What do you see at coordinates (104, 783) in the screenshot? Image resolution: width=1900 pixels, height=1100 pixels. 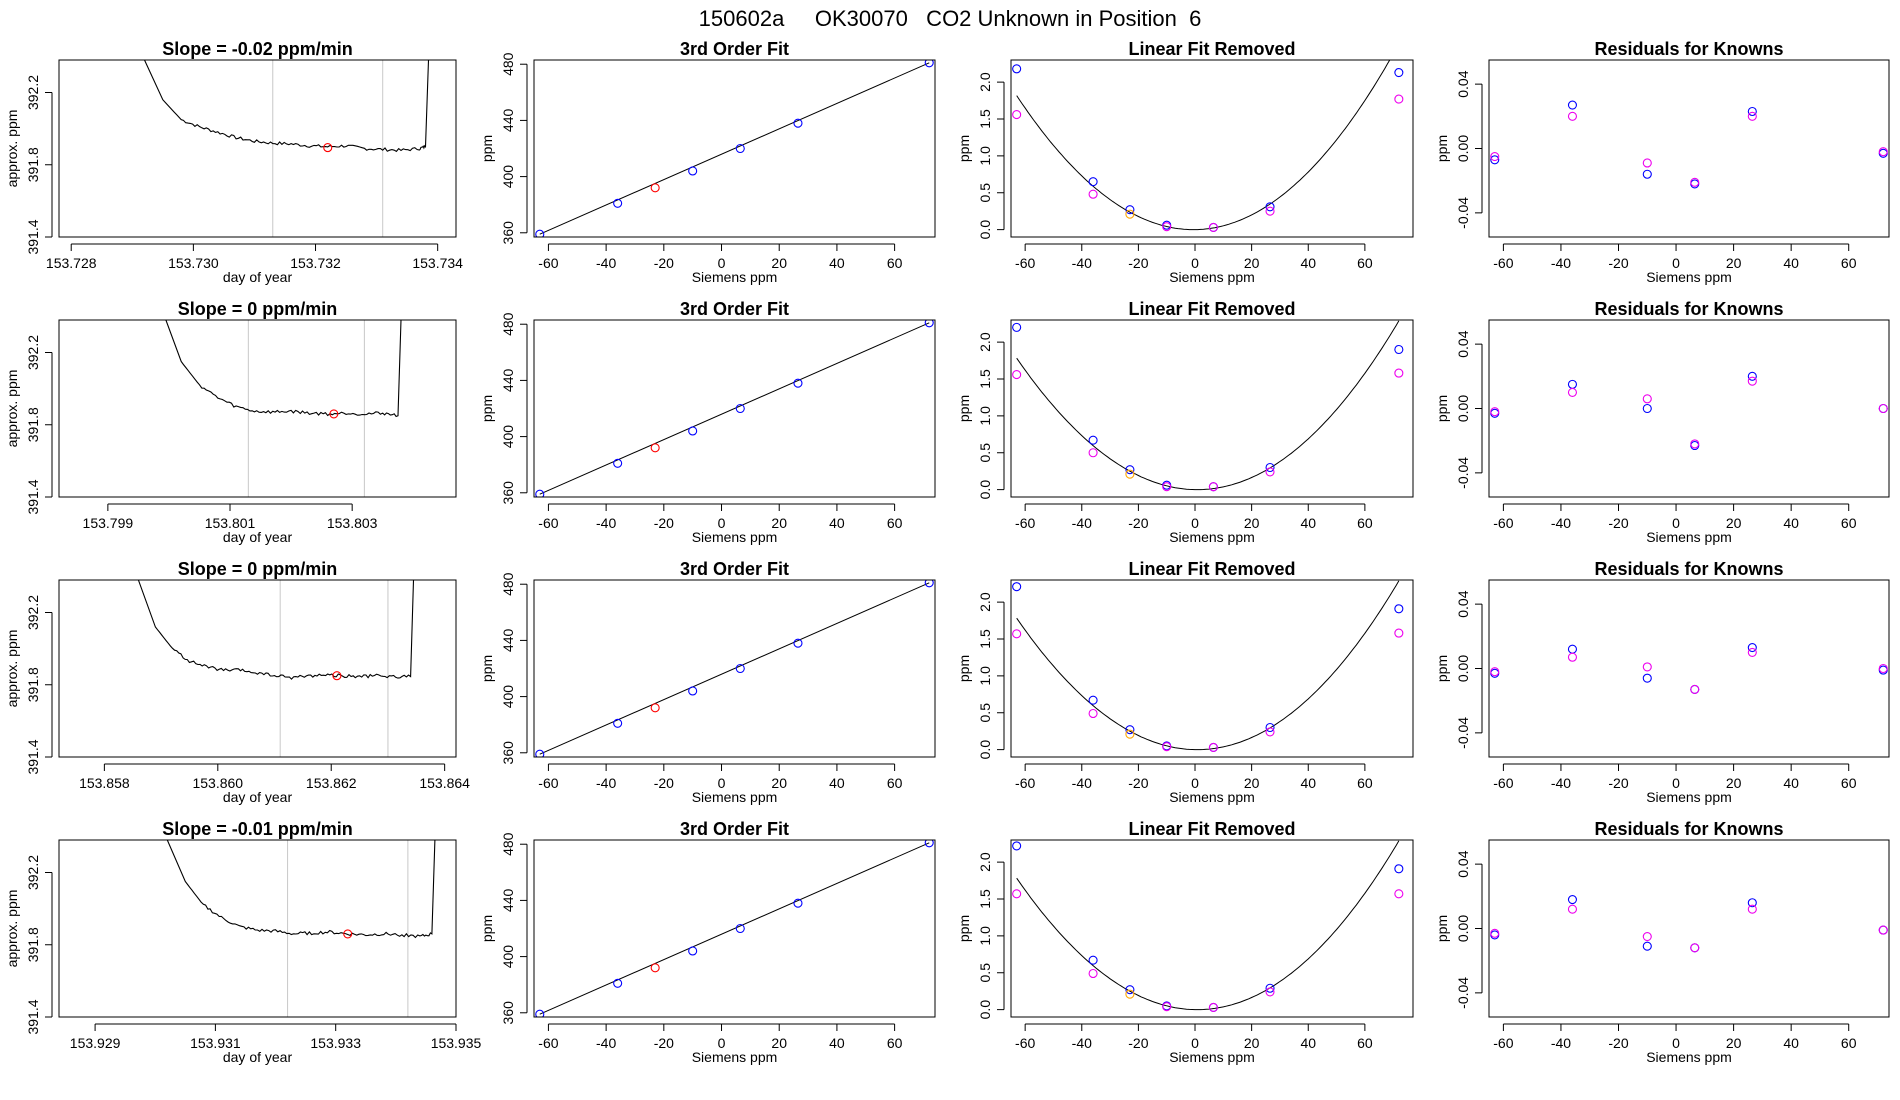 I see `x-tick-label: 153.858` at bounding box center [104, 783].